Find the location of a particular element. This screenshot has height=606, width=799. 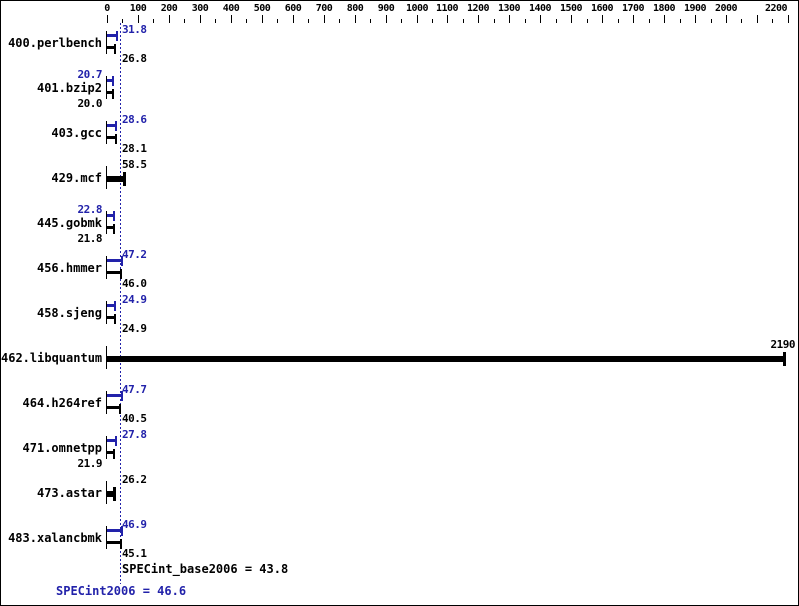

base-value-label: 24.9 is located at coordinates (134, 328).